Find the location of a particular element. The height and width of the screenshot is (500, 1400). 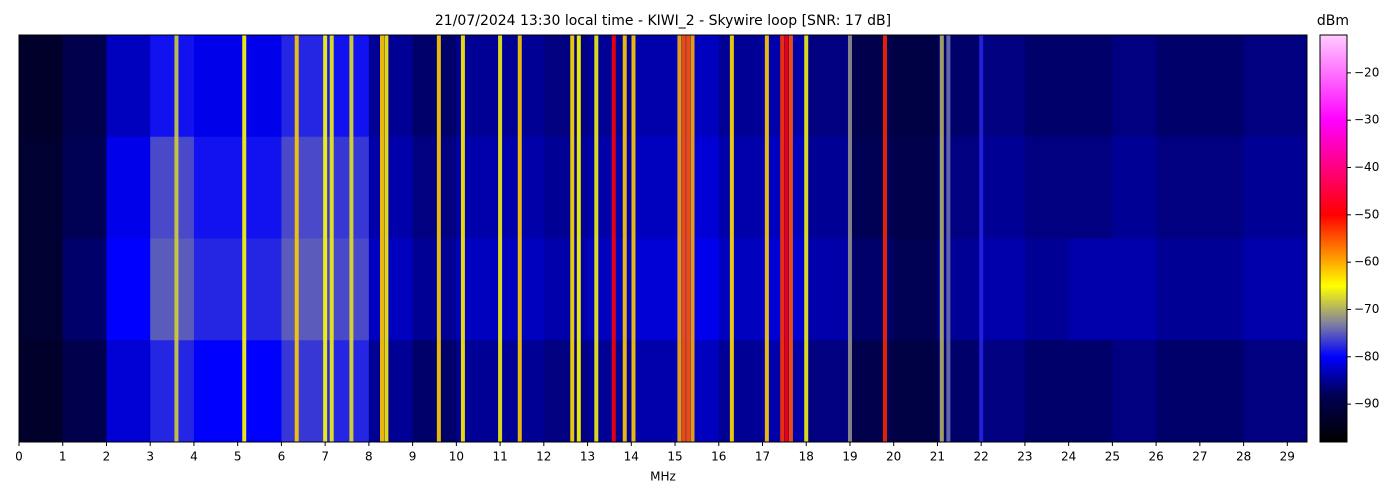

x-tick-label: 12 is located at coordinates (543, 457).